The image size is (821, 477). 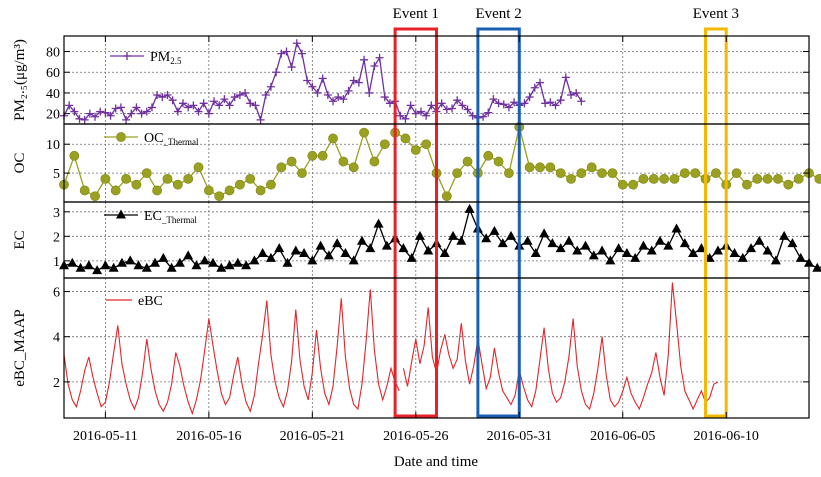 I want to click on pm-legend-main: PM, so click(x=160, y=57).